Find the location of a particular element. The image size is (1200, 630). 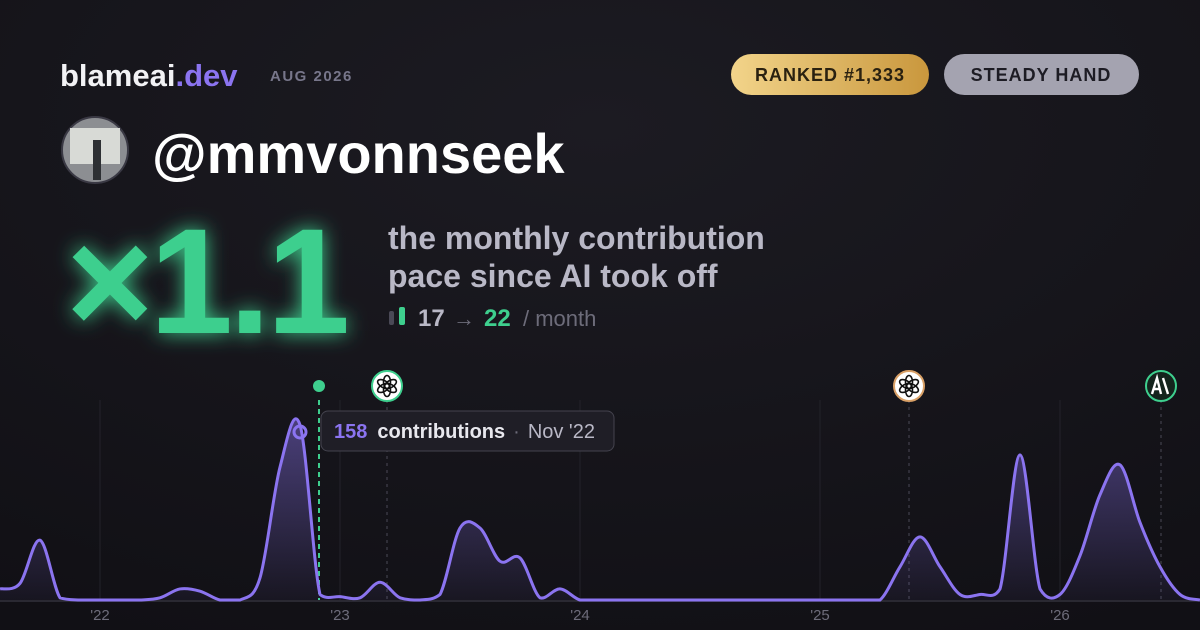

tooltip-sep: · is located at coordinates (516, 432).